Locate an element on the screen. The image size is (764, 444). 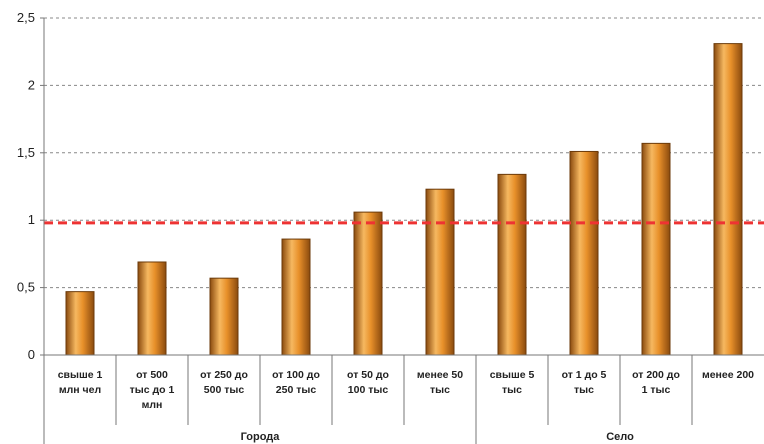
category-label: менее 200 is located at coordinates (728, 375).